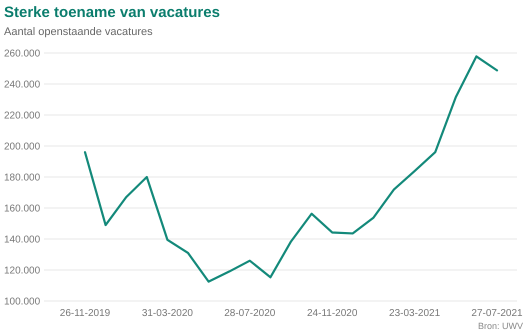  What do you see at coordinates (22, 54) in the screenshot?
I see `y-tick-label: 260.000` at bounding box center [22, 54].